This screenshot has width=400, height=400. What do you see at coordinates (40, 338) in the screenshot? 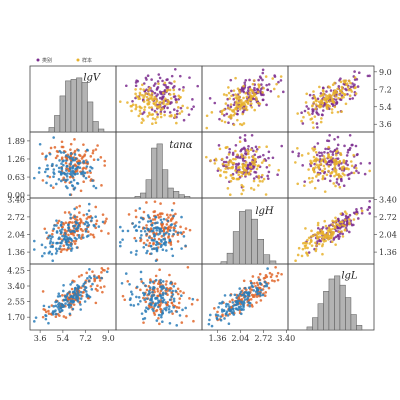
I see `bottom-tick-label-c0-0: 3.6` at bounding box center [40, 338].